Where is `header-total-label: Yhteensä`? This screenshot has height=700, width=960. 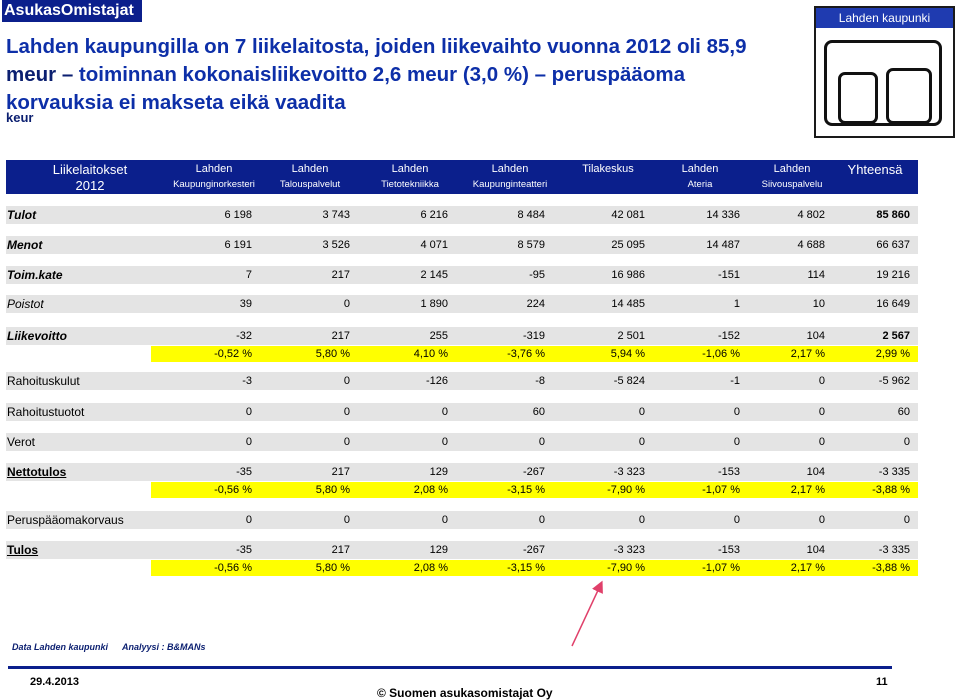 header-total-label: Yhteensä is located at coordinates (875, 169).